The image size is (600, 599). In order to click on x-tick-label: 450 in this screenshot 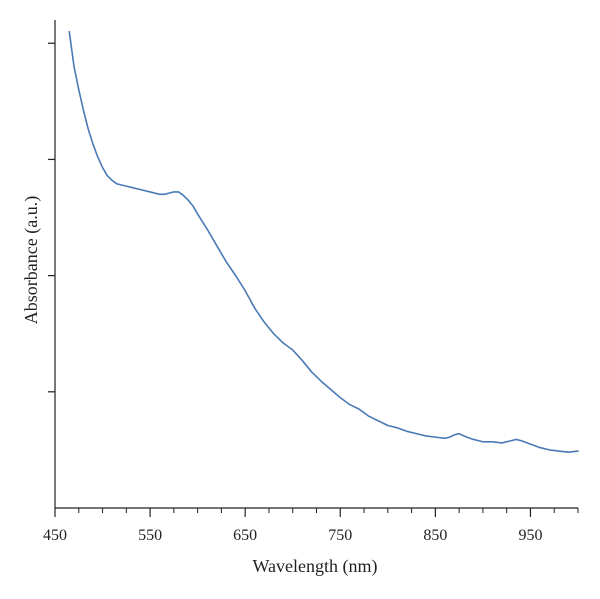, I will do `click(55, 535)`.